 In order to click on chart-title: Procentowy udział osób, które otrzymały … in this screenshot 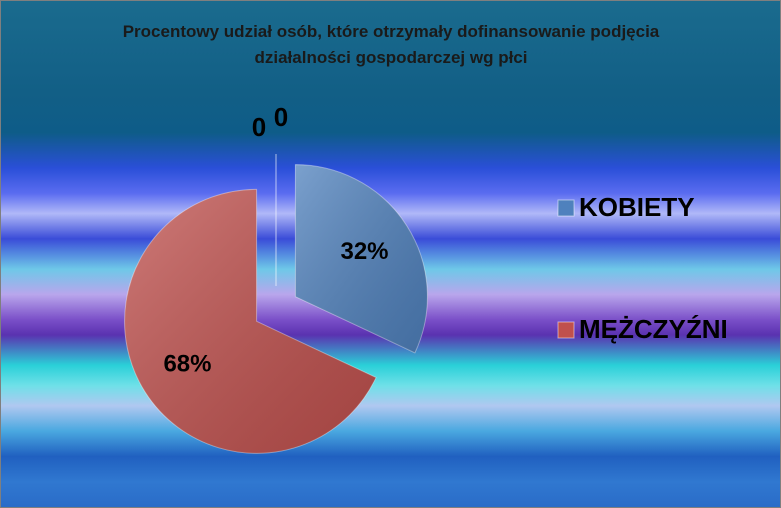, I will do `click(391, 44)`.